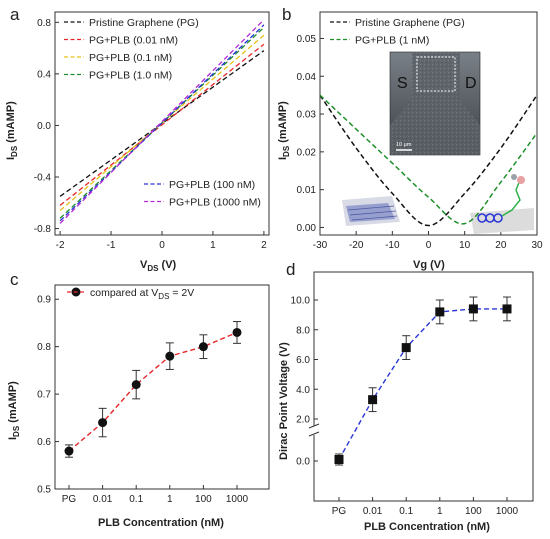 The image size is (550, 539). I want to click on panel-b-ytick-label: 0.01, so click(307, 190).